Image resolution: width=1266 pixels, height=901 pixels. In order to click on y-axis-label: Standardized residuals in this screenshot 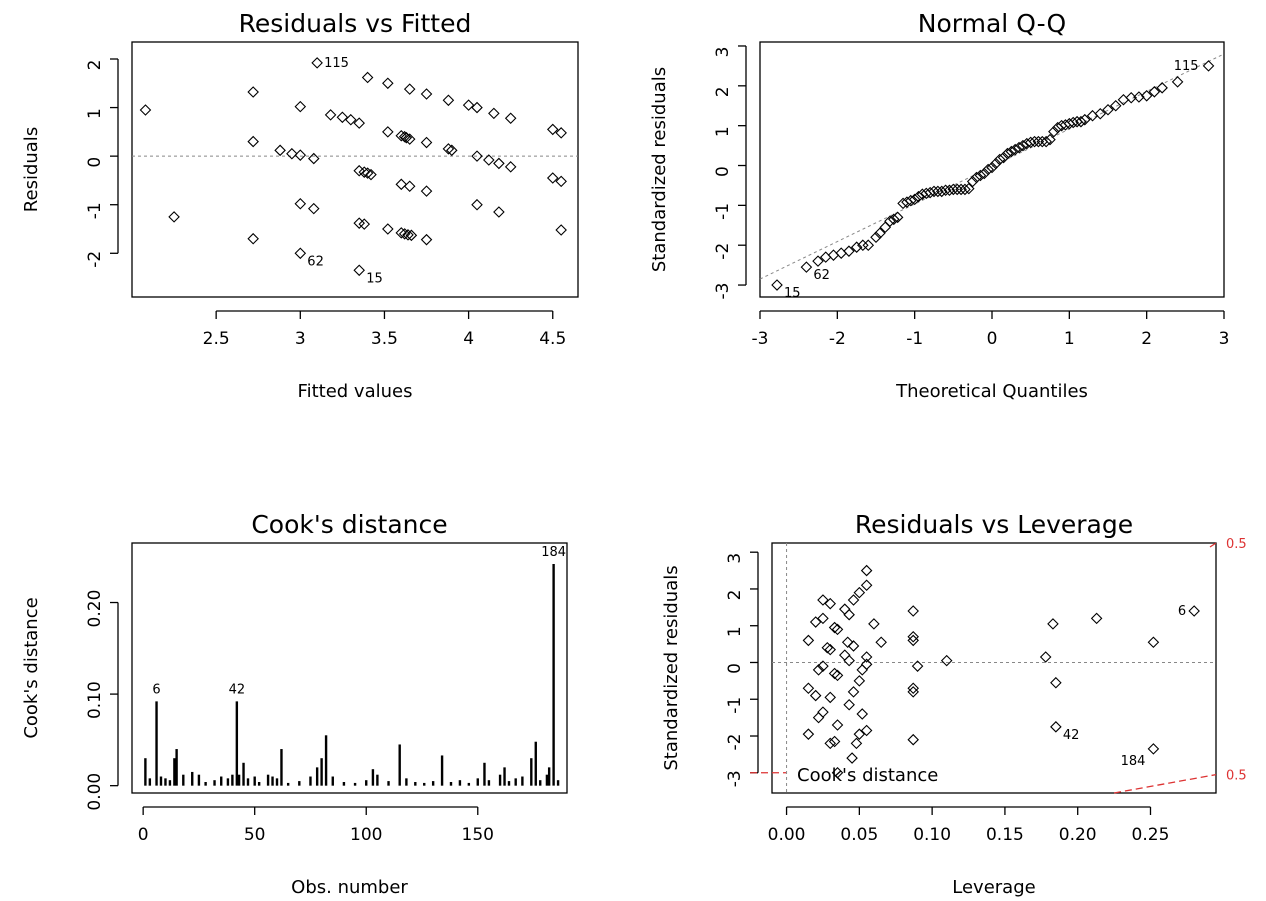, I will do `click(659, 169)`.